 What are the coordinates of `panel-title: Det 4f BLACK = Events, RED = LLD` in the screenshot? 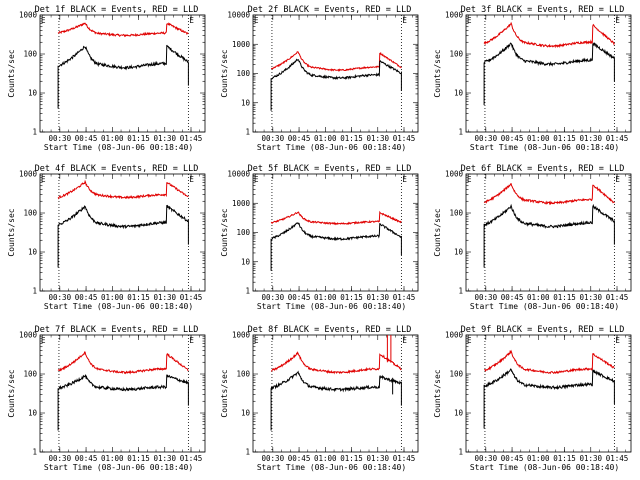 It's located at (117, 169).